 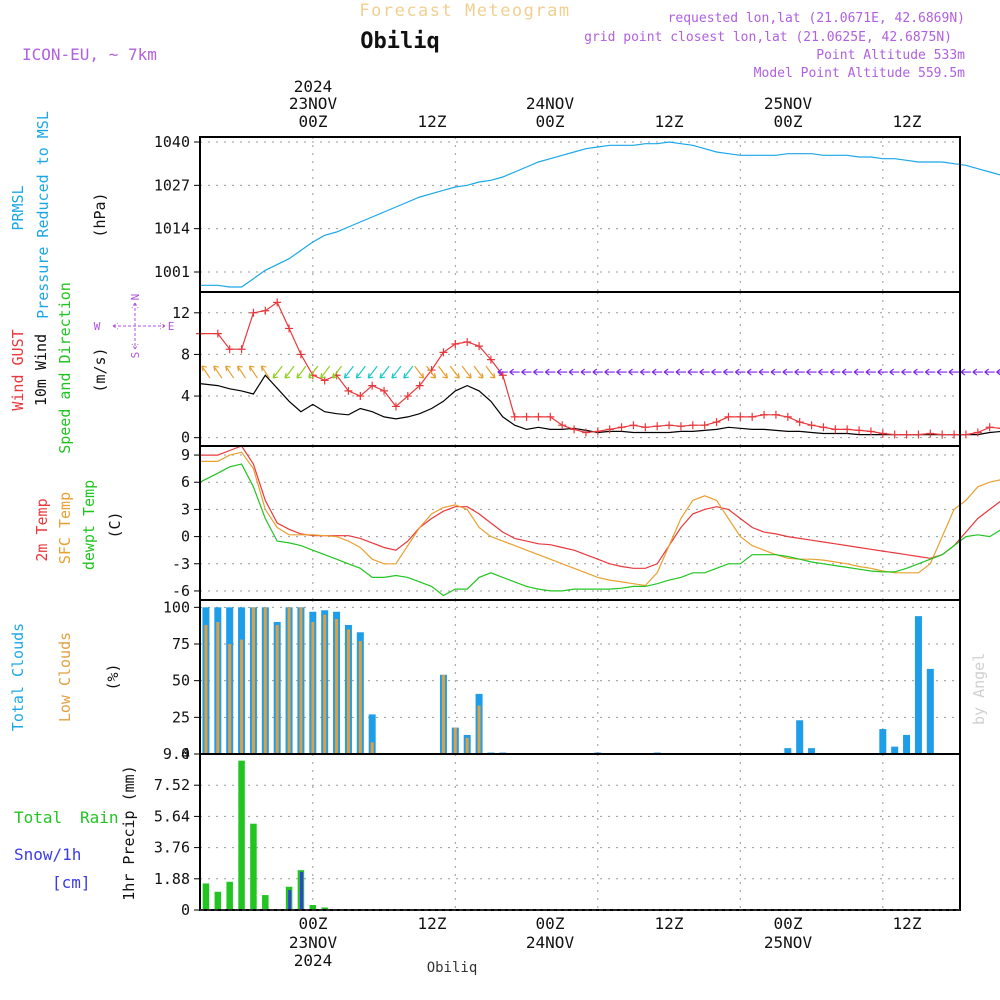 I want to click on ytick-label-clouds-2: 50, so click(x=181, y=681).